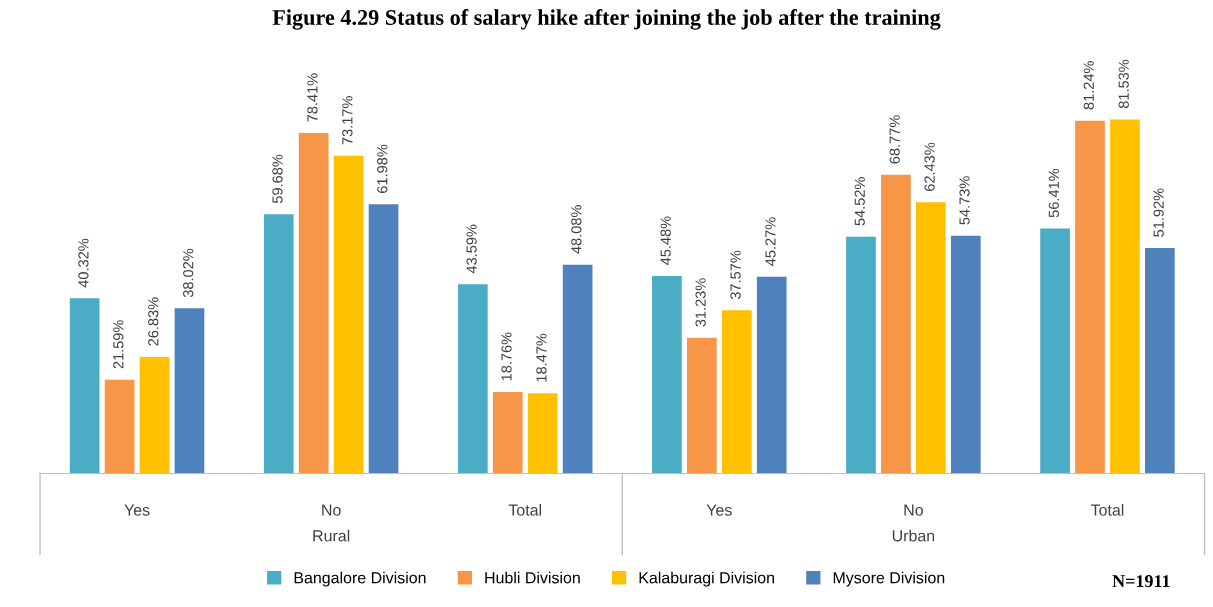  What do you see at coordinates (1141, 581) in the screenshot?
I see `text: N=1911` at bounding box center [1141, 581].